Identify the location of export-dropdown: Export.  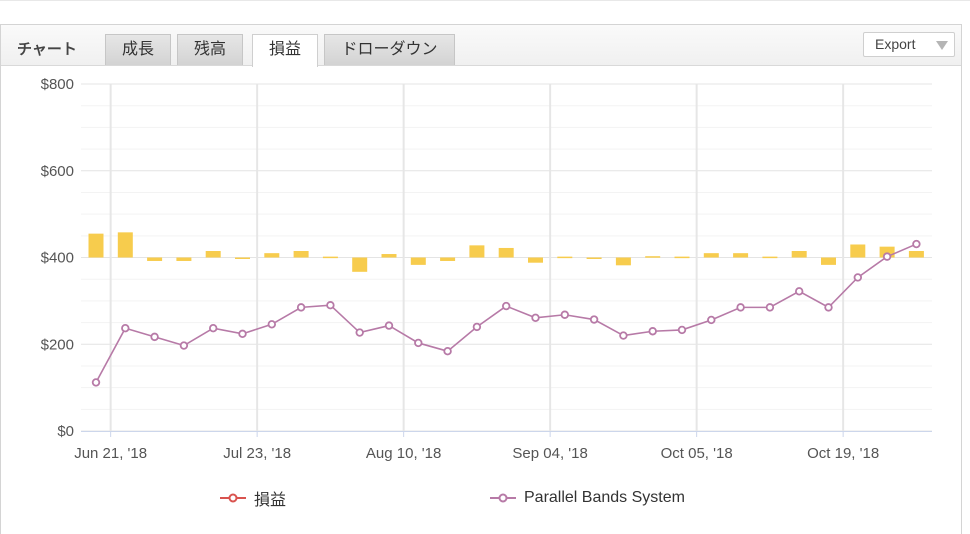
(909, 44).